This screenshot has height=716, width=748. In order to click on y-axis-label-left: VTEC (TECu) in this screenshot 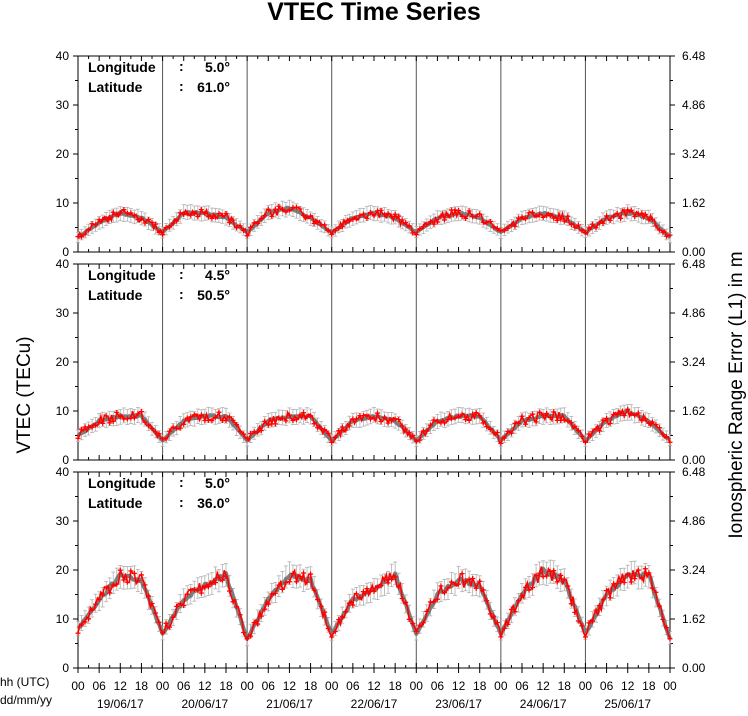, I will do `click(24, 394)`.